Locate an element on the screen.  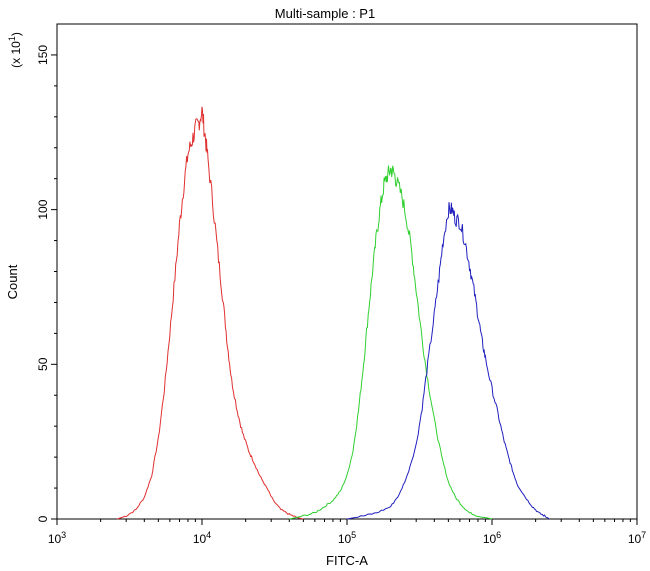
x-axis-title: FITC-A is located at coordinates (347, 560).